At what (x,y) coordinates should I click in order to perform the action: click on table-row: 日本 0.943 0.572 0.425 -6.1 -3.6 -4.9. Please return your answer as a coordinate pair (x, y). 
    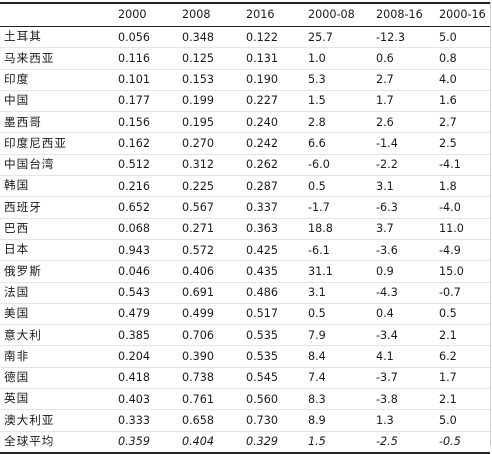
    Looking at the image, I should click on (245, 250).